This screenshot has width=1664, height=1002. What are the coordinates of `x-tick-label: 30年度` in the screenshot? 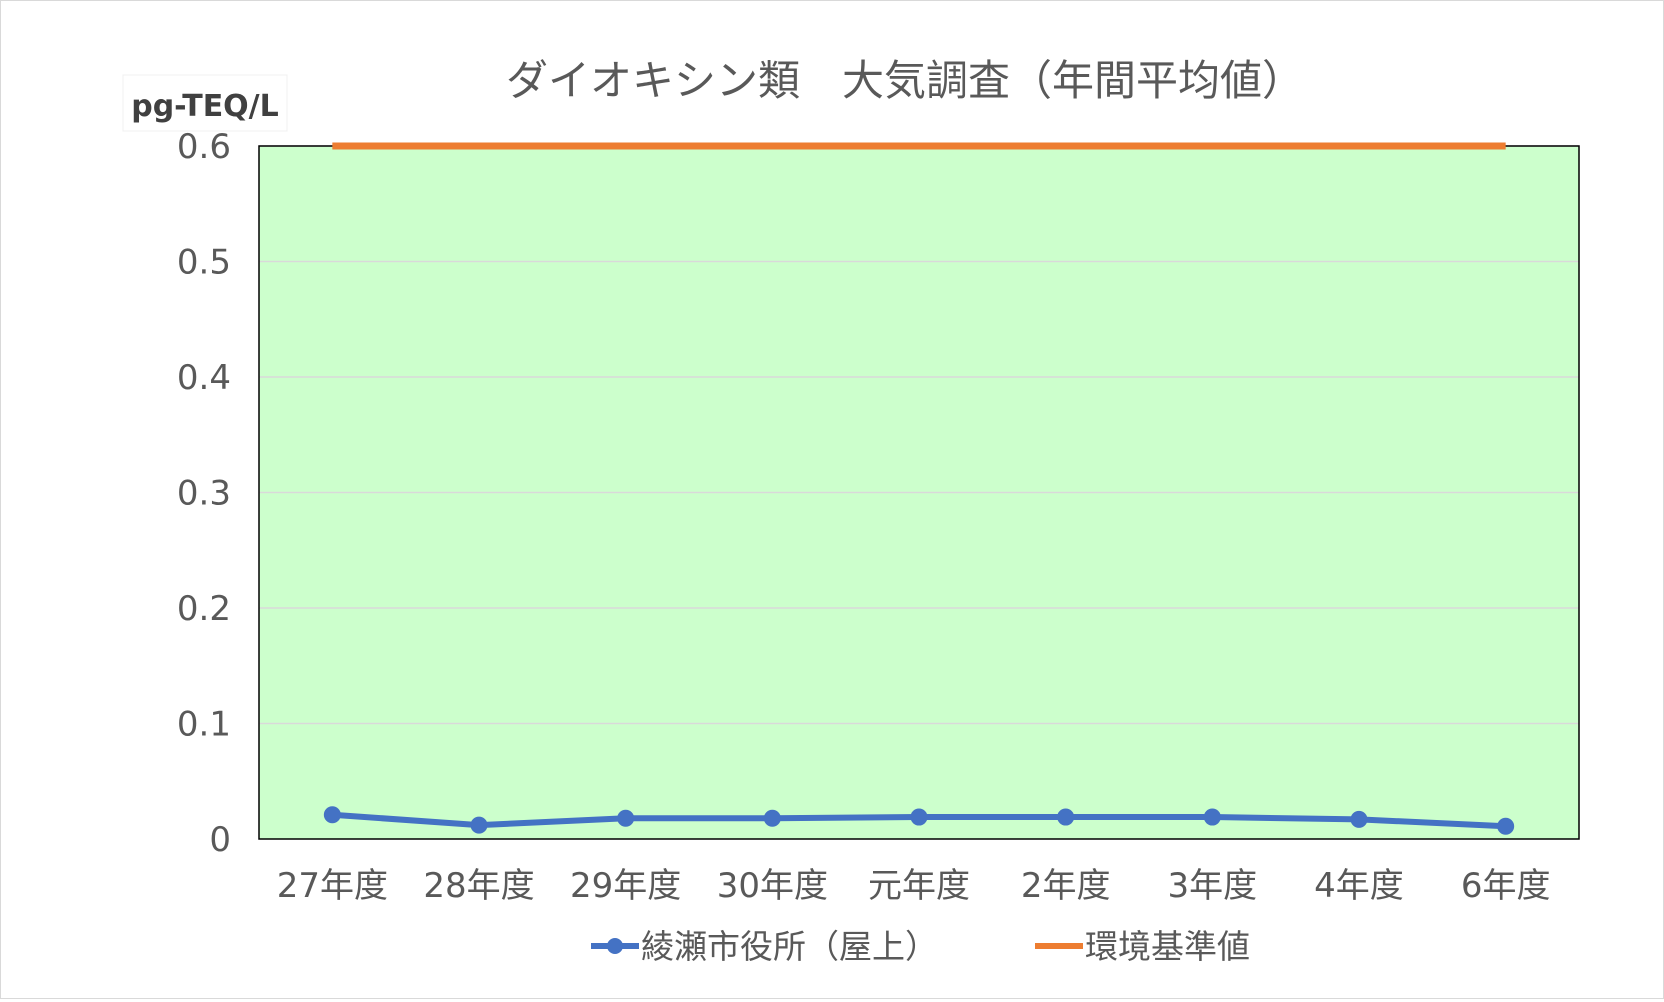 It's located at (772, 886).